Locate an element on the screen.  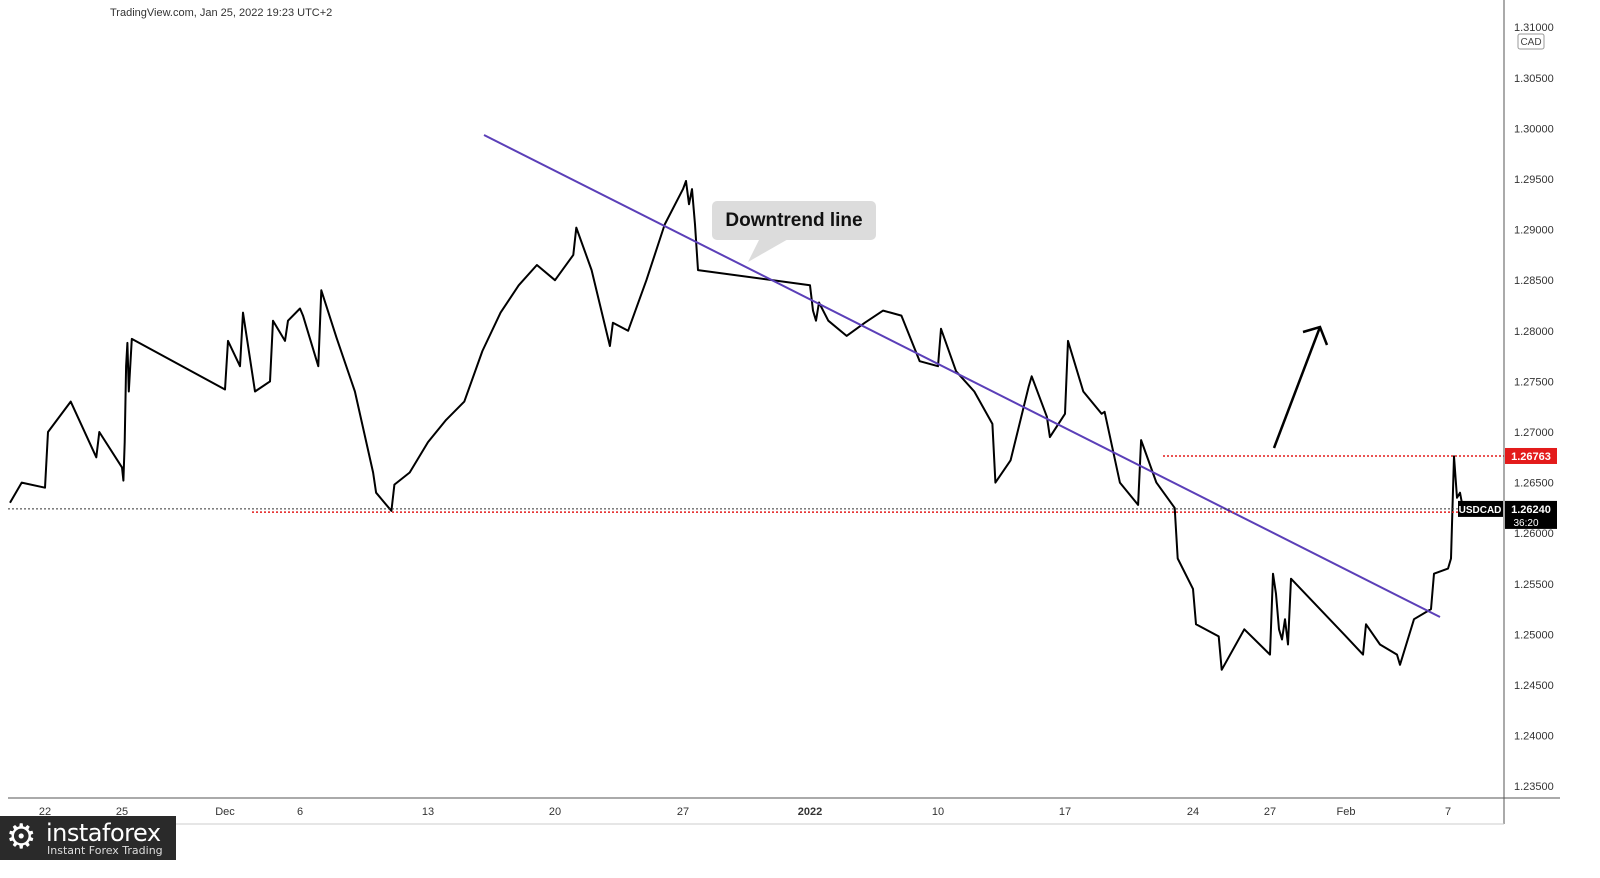
callout-box is located at coordinates (794, 220).